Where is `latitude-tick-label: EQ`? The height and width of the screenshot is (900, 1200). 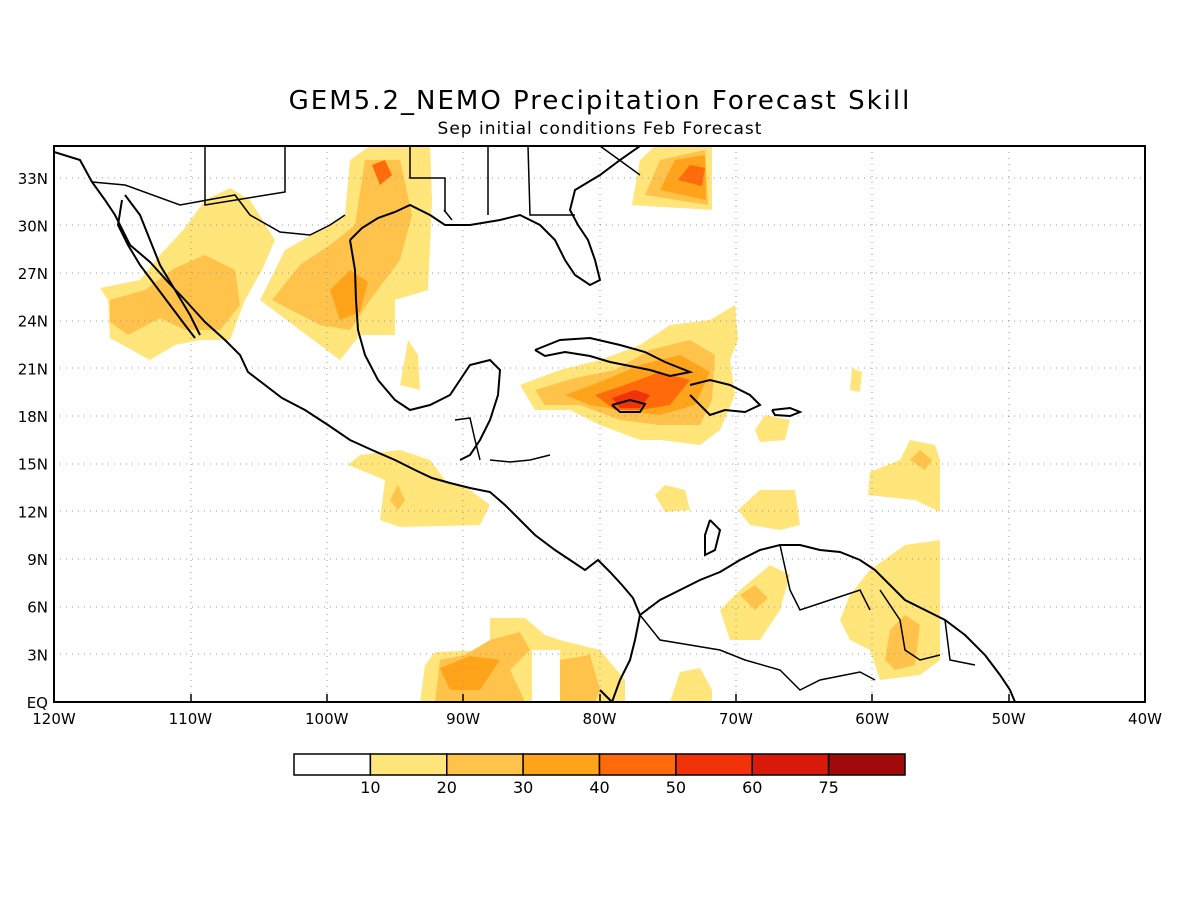
latitude-tick-label: EQ is located at coordinates (37, 703).